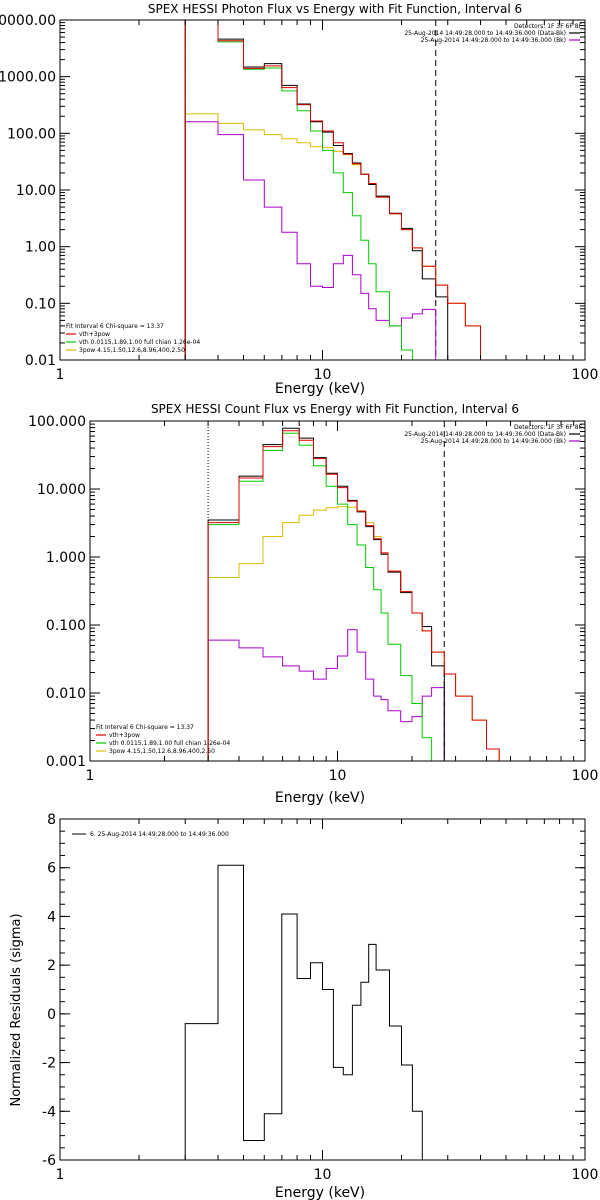  I want to click on y-tick-label: 100.000, so click(57, 422).